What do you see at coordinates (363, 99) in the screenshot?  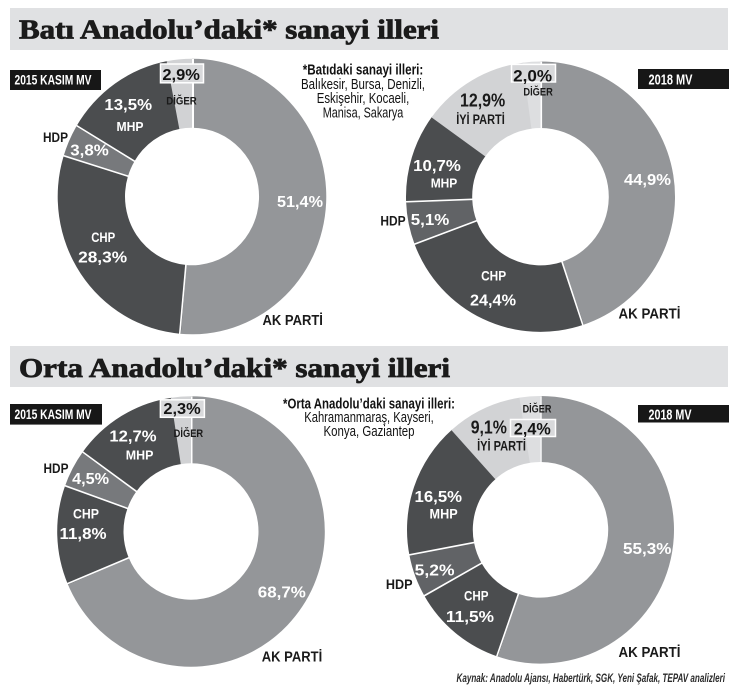 I see `svg-text: Eskişehir, Kocaeli,` at bounding box center [363, 99].